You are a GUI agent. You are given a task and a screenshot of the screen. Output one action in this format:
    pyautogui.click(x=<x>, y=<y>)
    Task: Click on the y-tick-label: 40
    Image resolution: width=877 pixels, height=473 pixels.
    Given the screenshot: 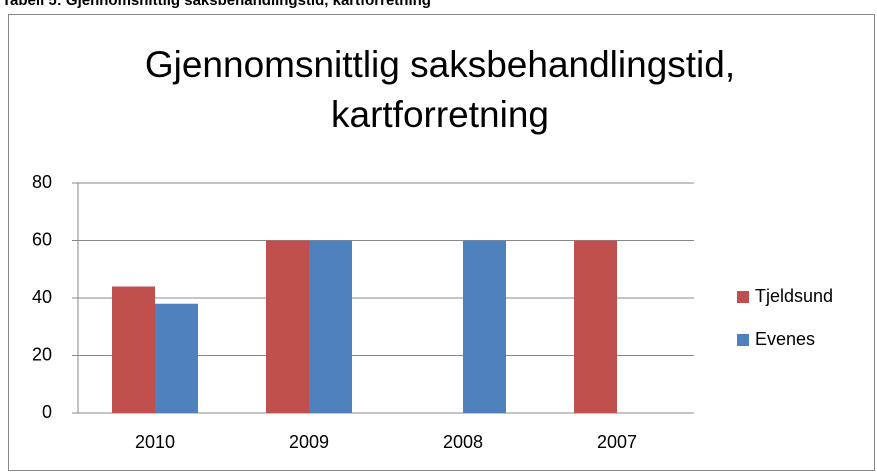 What is the action you would take?
    pyautogui.click(x=42, y=297)
    